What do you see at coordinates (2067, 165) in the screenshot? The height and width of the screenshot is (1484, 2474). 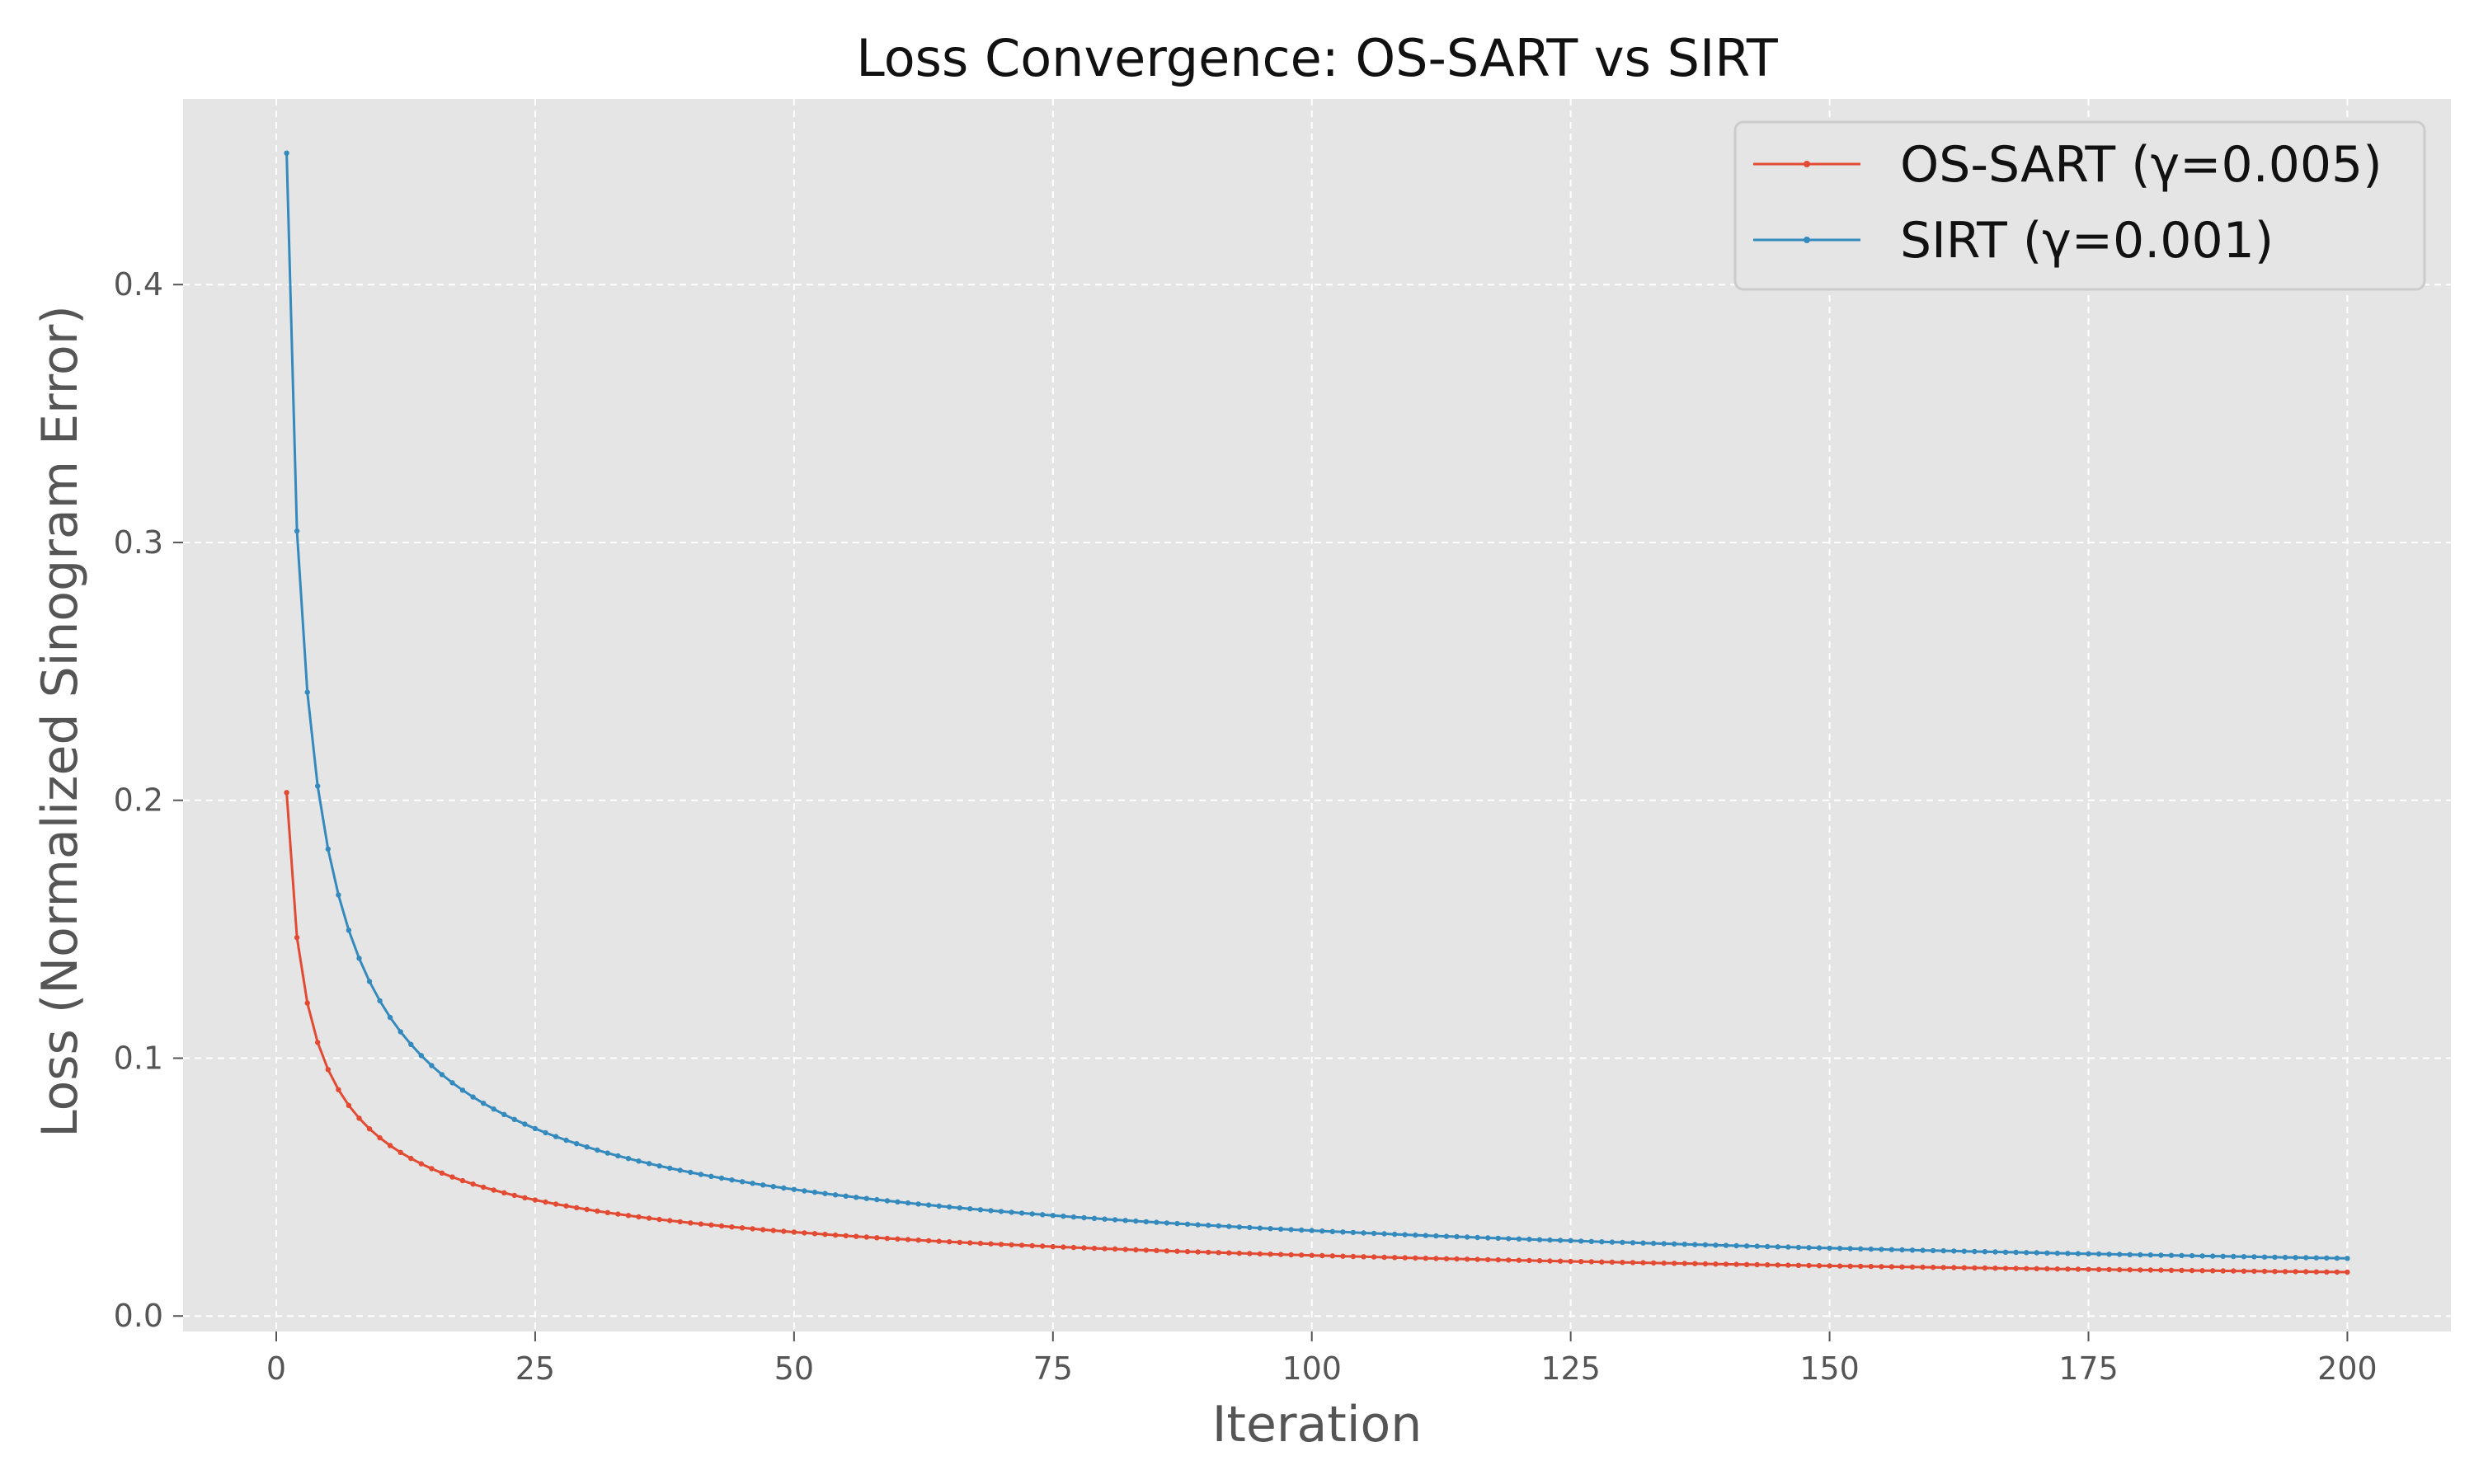 I see `legend-entry-os-sart: OS-SART (γ=0.005)` at bounding box center [2067, 165].